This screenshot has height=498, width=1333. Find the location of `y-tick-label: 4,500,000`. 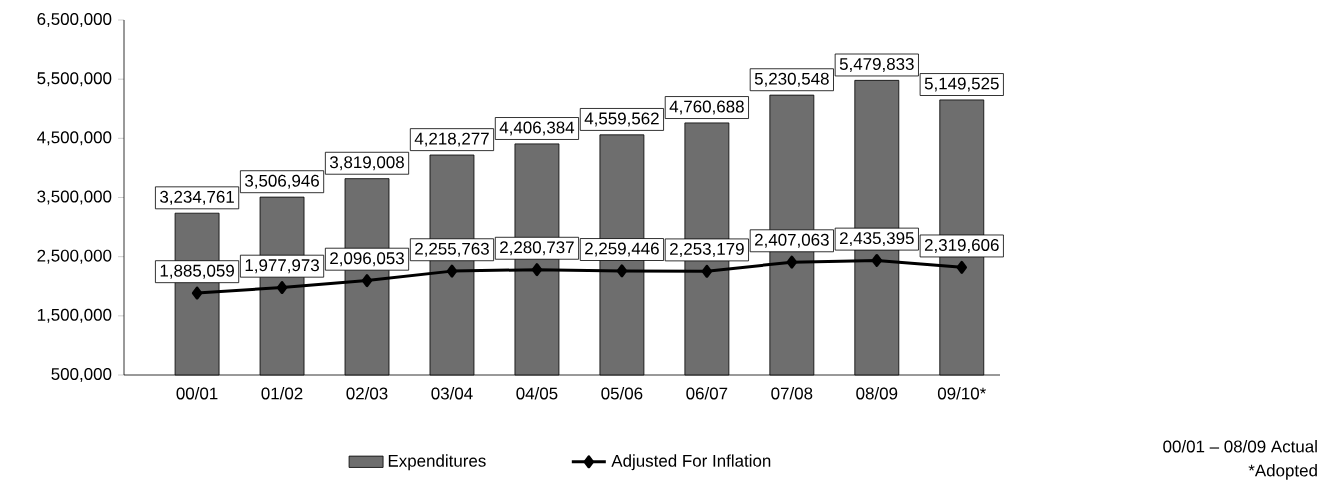

y-tick-label: 4,500,000 is located at coordinates (74, 138).